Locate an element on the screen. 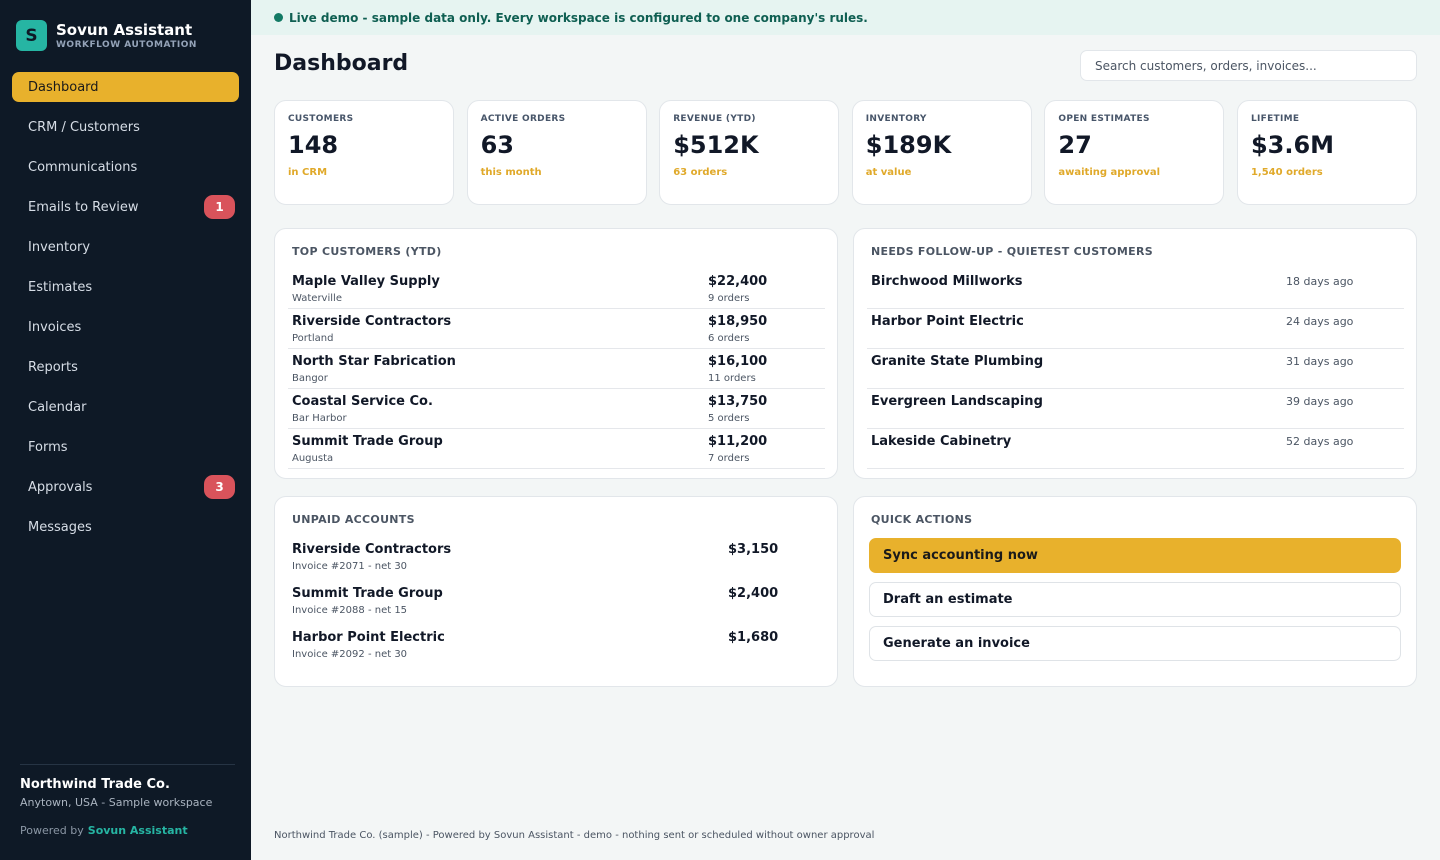 The width and height of the screenshot is (1440, 860). page-title: Dashboard is located at coordinates (341, 63).